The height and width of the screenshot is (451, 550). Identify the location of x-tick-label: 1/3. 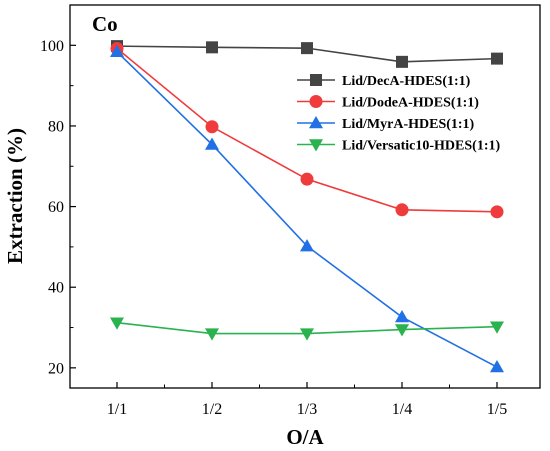
(307, 409).